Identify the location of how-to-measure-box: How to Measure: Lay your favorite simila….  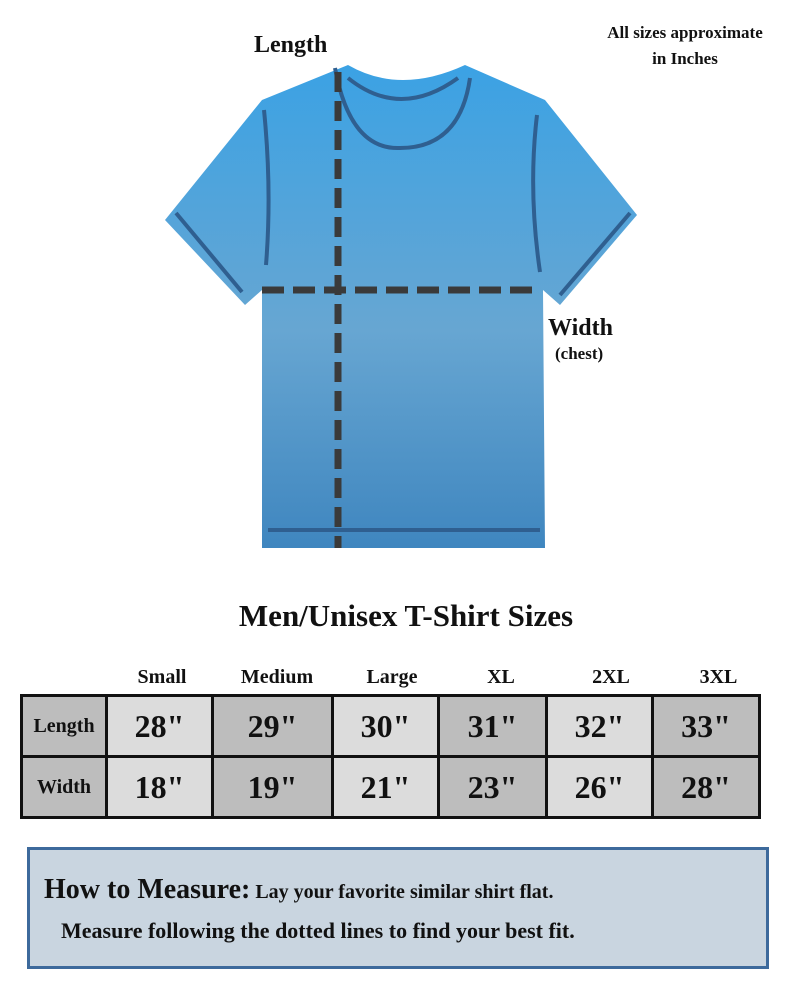
(398, 908).